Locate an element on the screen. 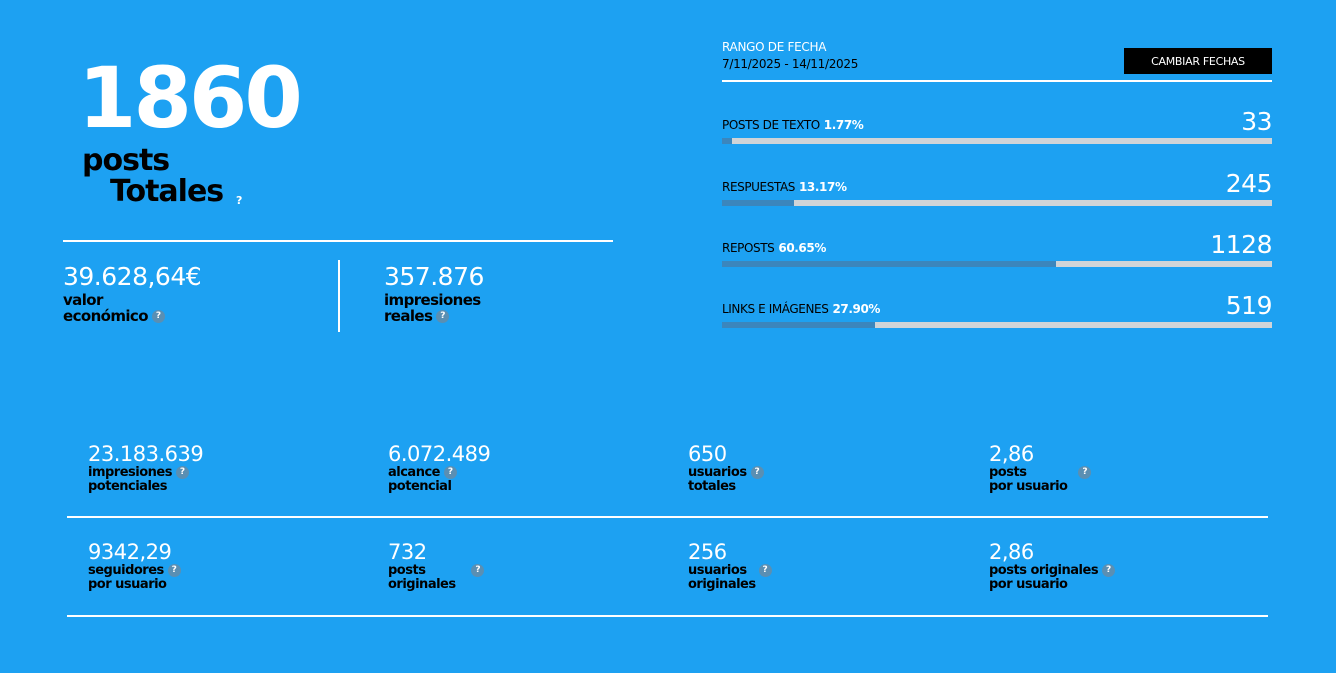  stat-original-posts: 732 posts? originales is located at coordinates (436, 566).